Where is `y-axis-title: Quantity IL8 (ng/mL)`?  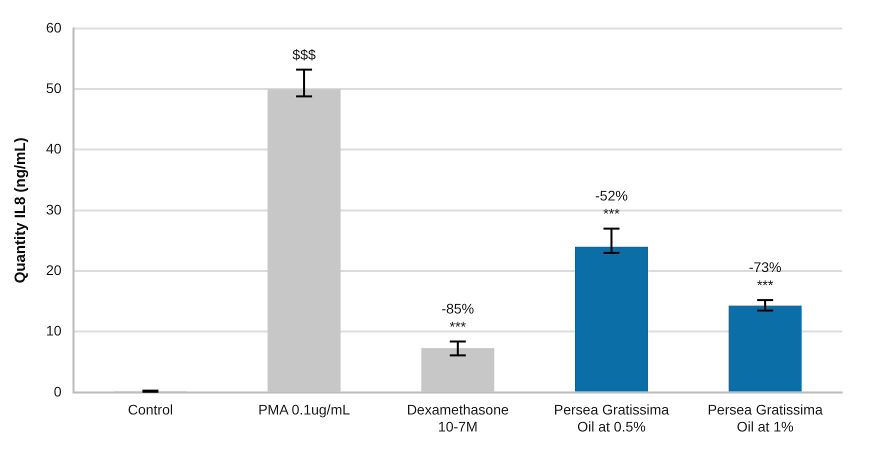
y-axis-title: Quantity IL8 (ng/mL) is located at coordinates (21, 210).